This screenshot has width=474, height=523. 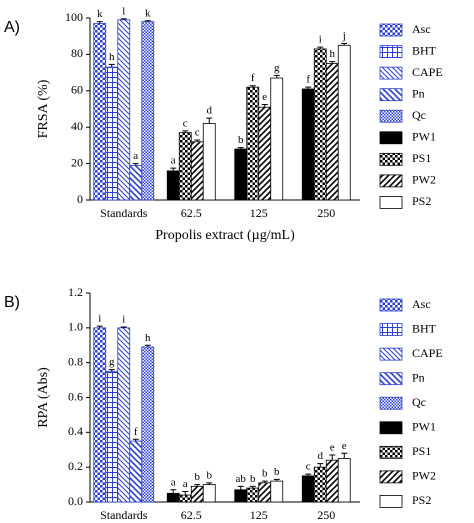 What do you see at coordinates (75, 327) in the screenshot?
I see `y-tick-label: 1.0` at bounding box center [75, 327].